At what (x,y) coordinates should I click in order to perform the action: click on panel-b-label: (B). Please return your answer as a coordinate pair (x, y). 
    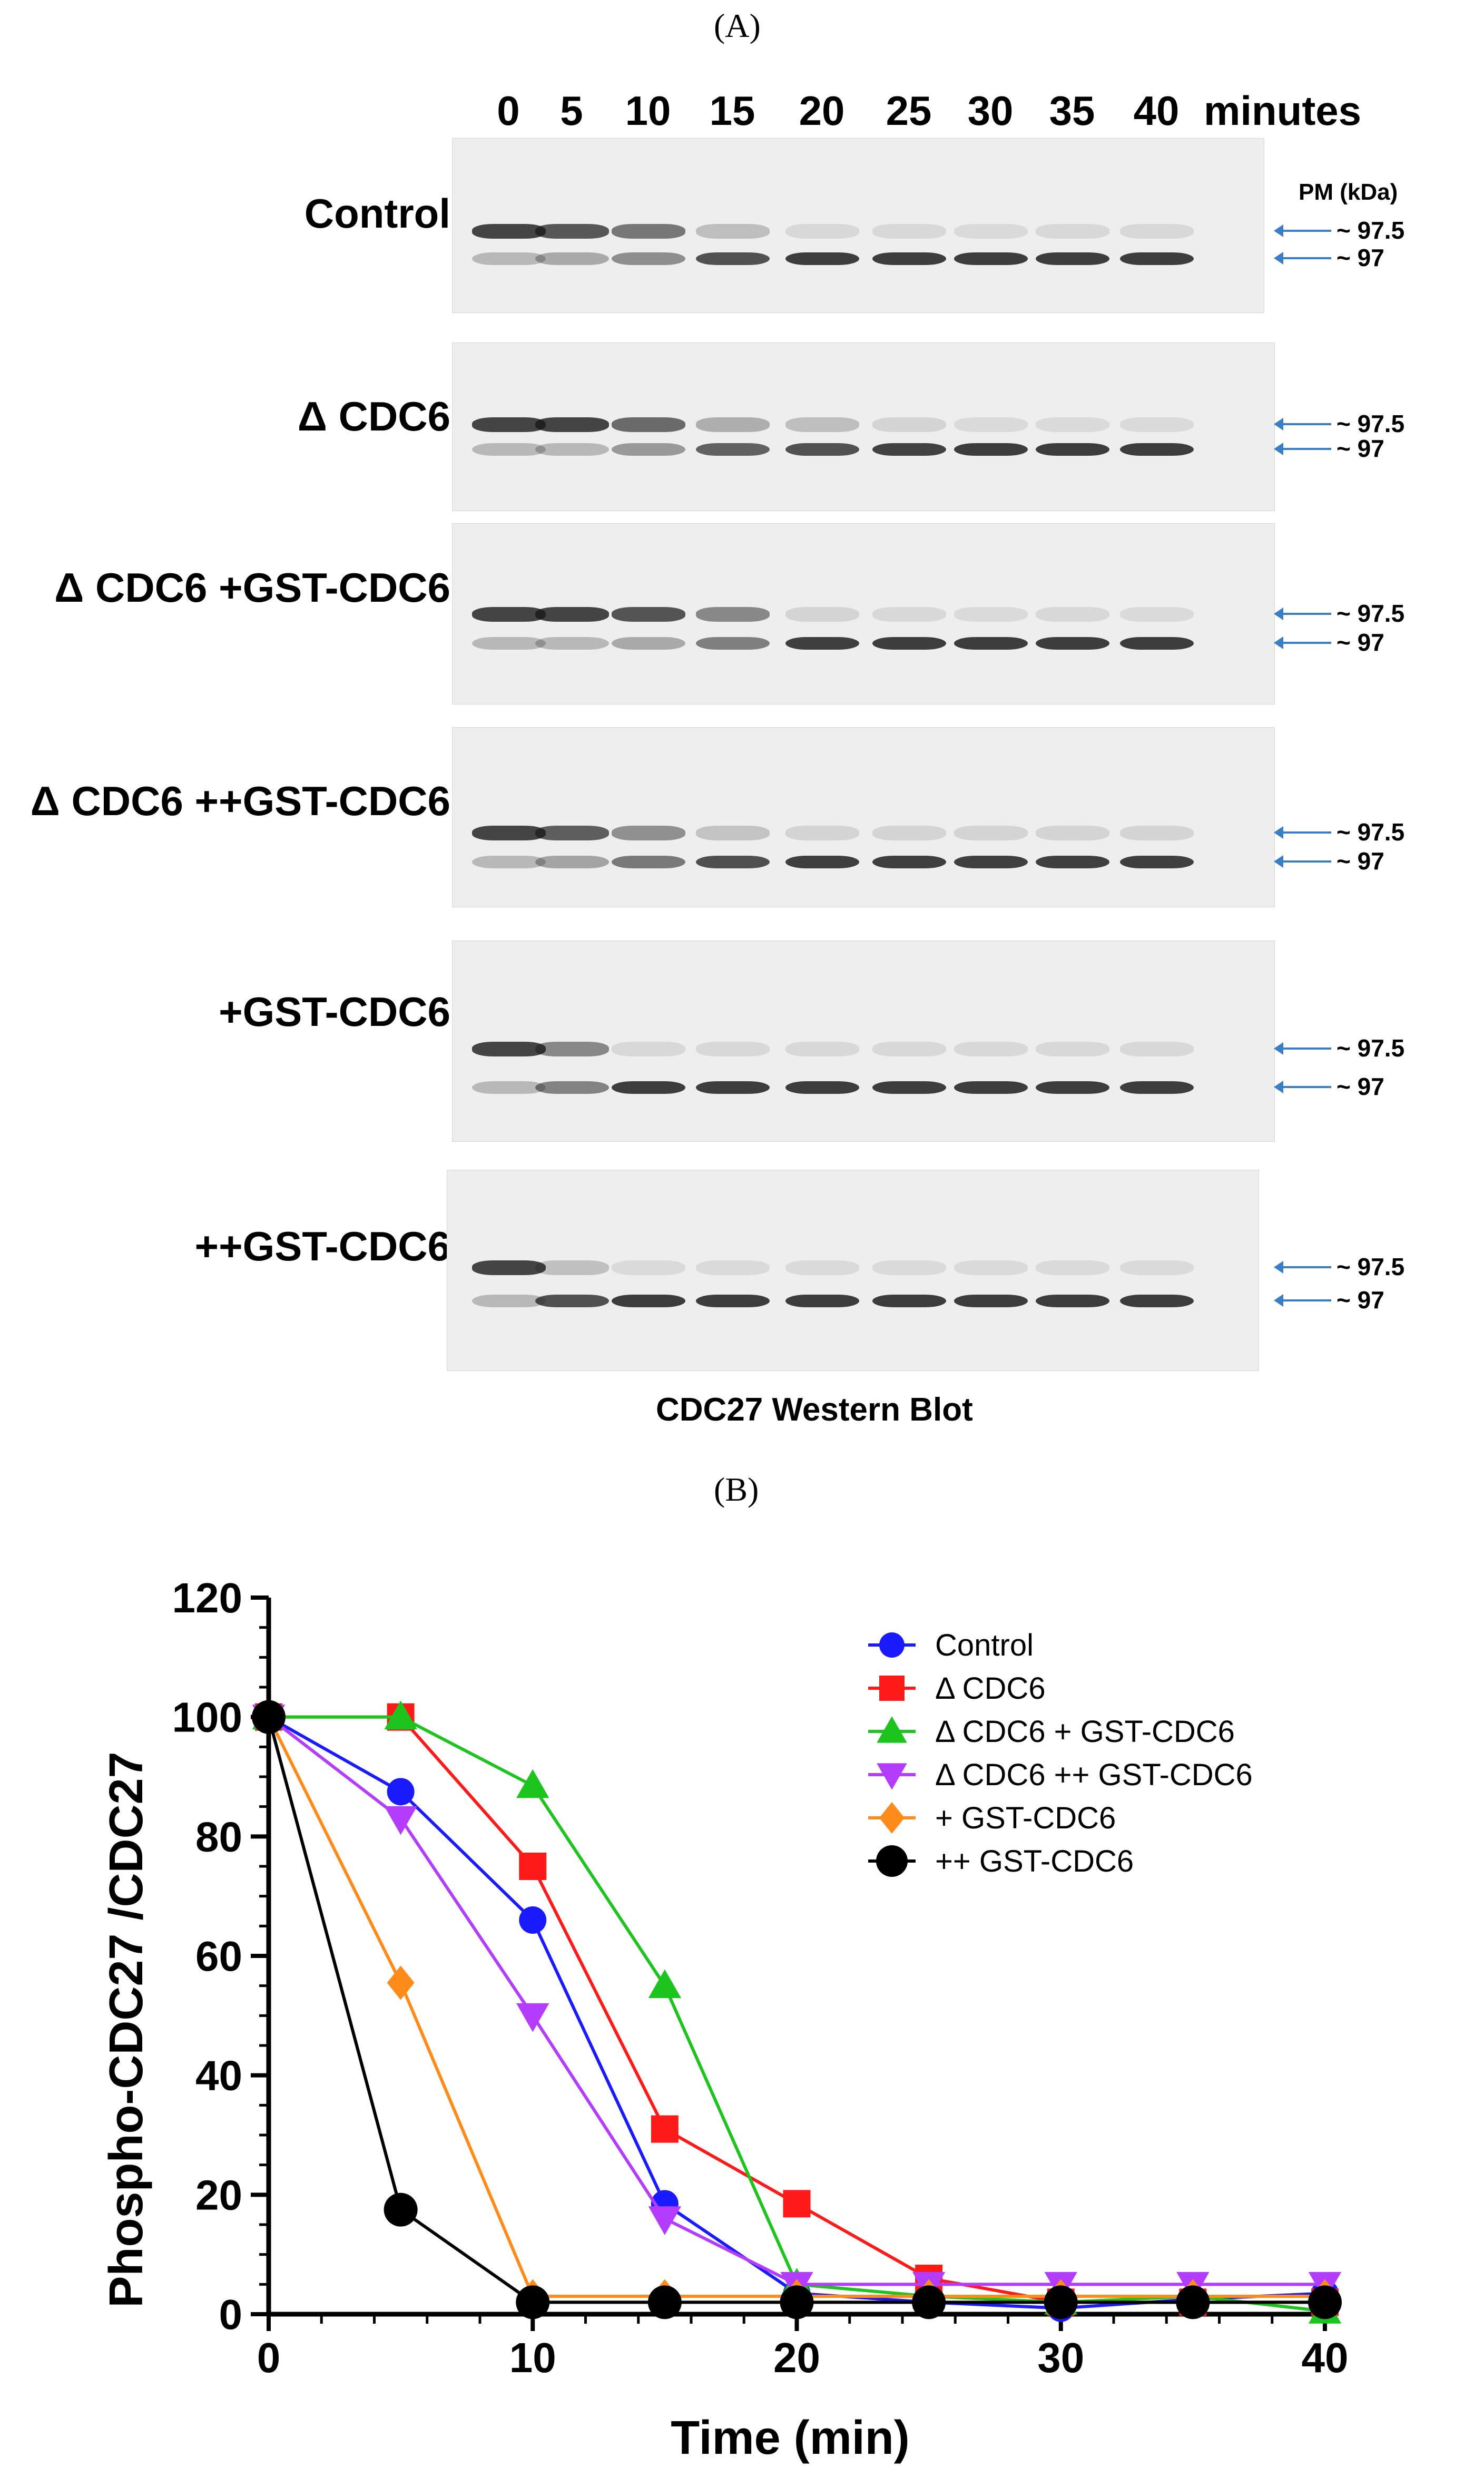
    Looking at the image, I should click on (736, 1489).